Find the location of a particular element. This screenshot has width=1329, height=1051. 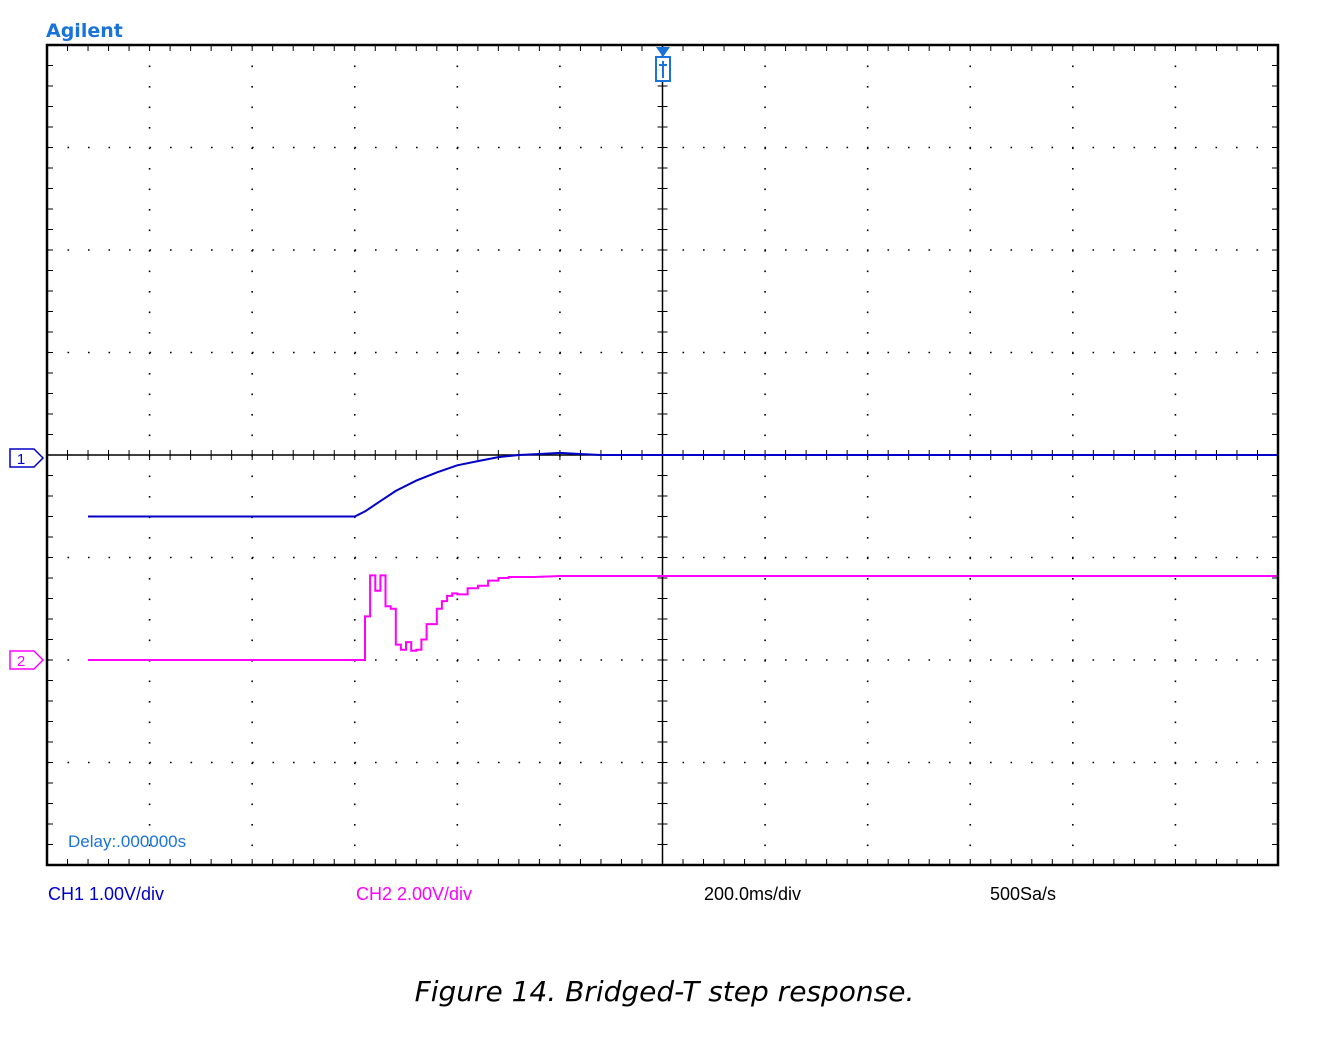

brand-logo: Agilent is located at coordinates (84, 31).